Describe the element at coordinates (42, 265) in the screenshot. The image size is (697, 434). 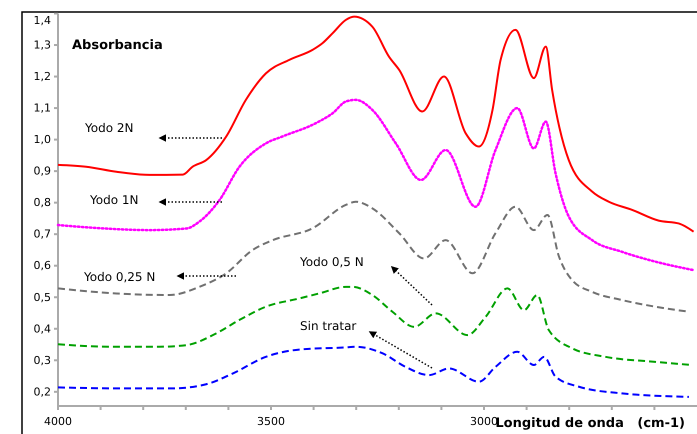
I see `y-tick-label: 0,6` at that location.